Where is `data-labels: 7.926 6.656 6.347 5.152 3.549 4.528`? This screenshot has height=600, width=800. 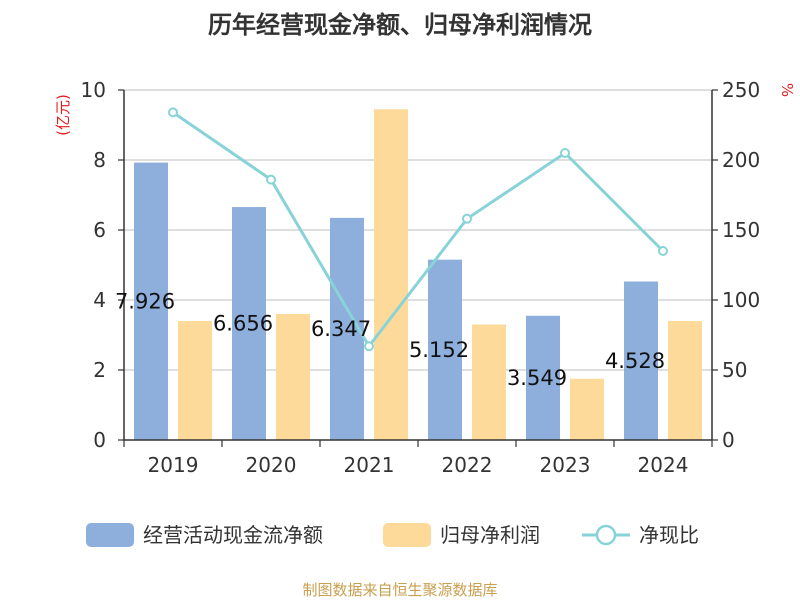
data-labels: 7.926 6.656 6.347 5.152 3.549 4.528 is located at coordinates (390, 339).